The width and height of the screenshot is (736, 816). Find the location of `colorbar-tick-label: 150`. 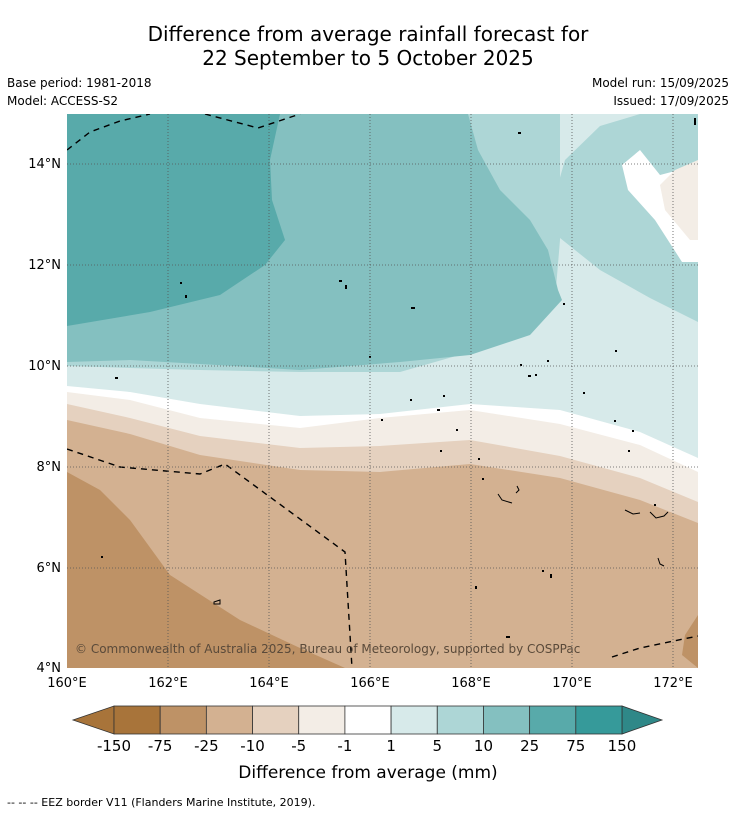

colorbar-tick-label: 150 is located at coordinates (622, 746).